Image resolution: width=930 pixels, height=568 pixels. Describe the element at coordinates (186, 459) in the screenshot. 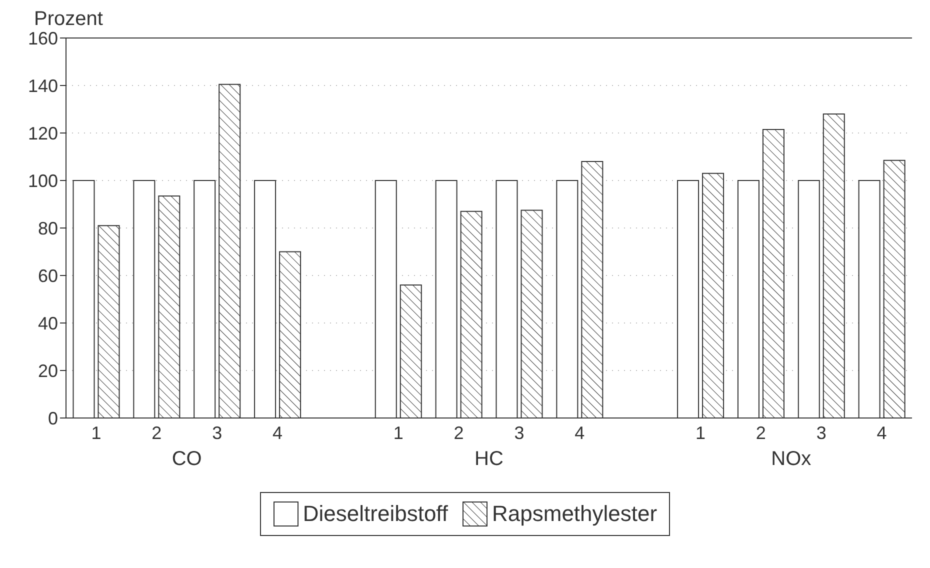

I see `text: CO` at that location.